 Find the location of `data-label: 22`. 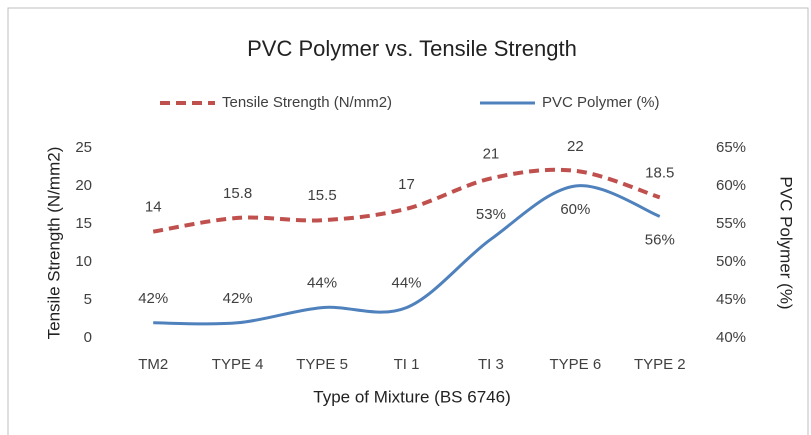

data-label: 22 is located at coordinates (575, 146).